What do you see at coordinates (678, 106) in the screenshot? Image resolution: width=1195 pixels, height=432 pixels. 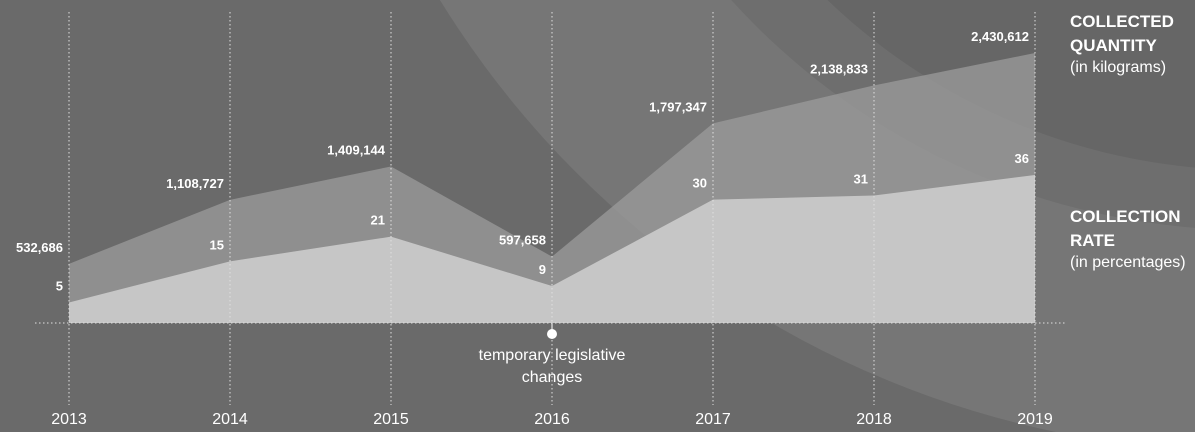 I see `data-label: 1,797,347` at bounding box center [678, 106].